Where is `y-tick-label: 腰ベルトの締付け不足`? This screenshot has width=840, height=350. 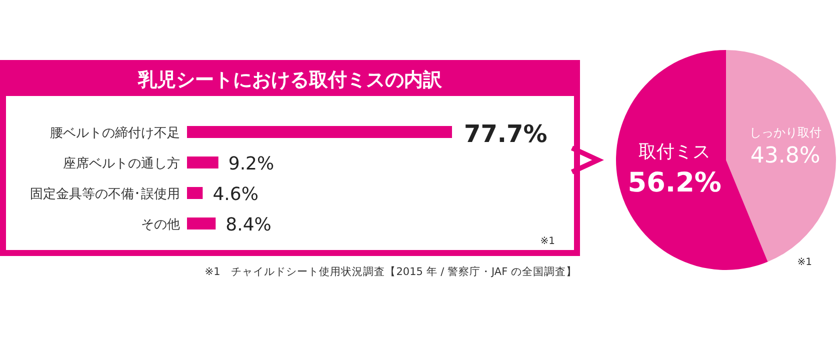 y-tick-label: 腰ベルトの締付け不足 is located at coordinates (115, 133).